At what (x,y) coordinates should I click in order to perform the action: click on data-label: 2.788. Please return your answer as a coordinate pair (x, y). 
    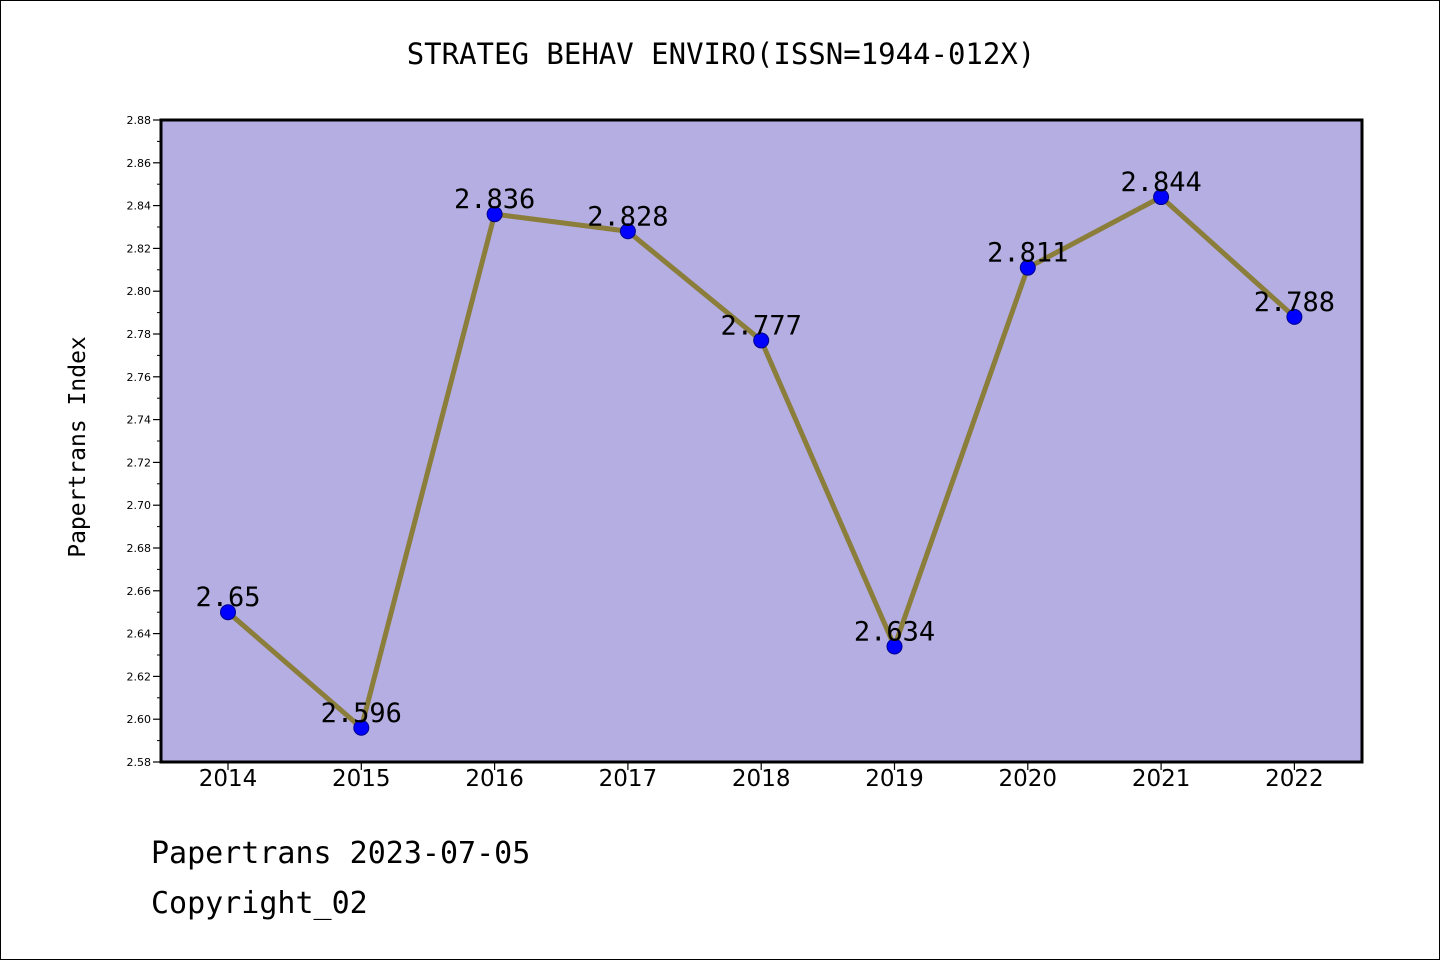
    Looking at the image, I should click on (1294, 302).